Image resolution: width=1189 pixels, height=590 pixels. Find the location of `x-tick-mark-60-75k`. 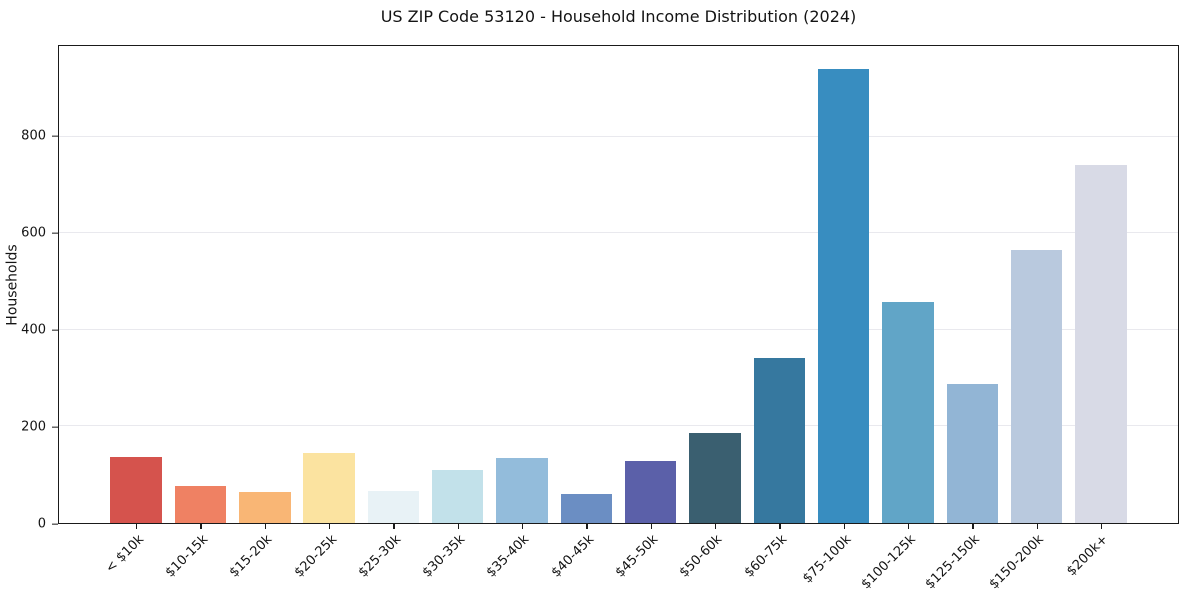

x-tick-mark-60-75k is located at coordinates (780, 526).